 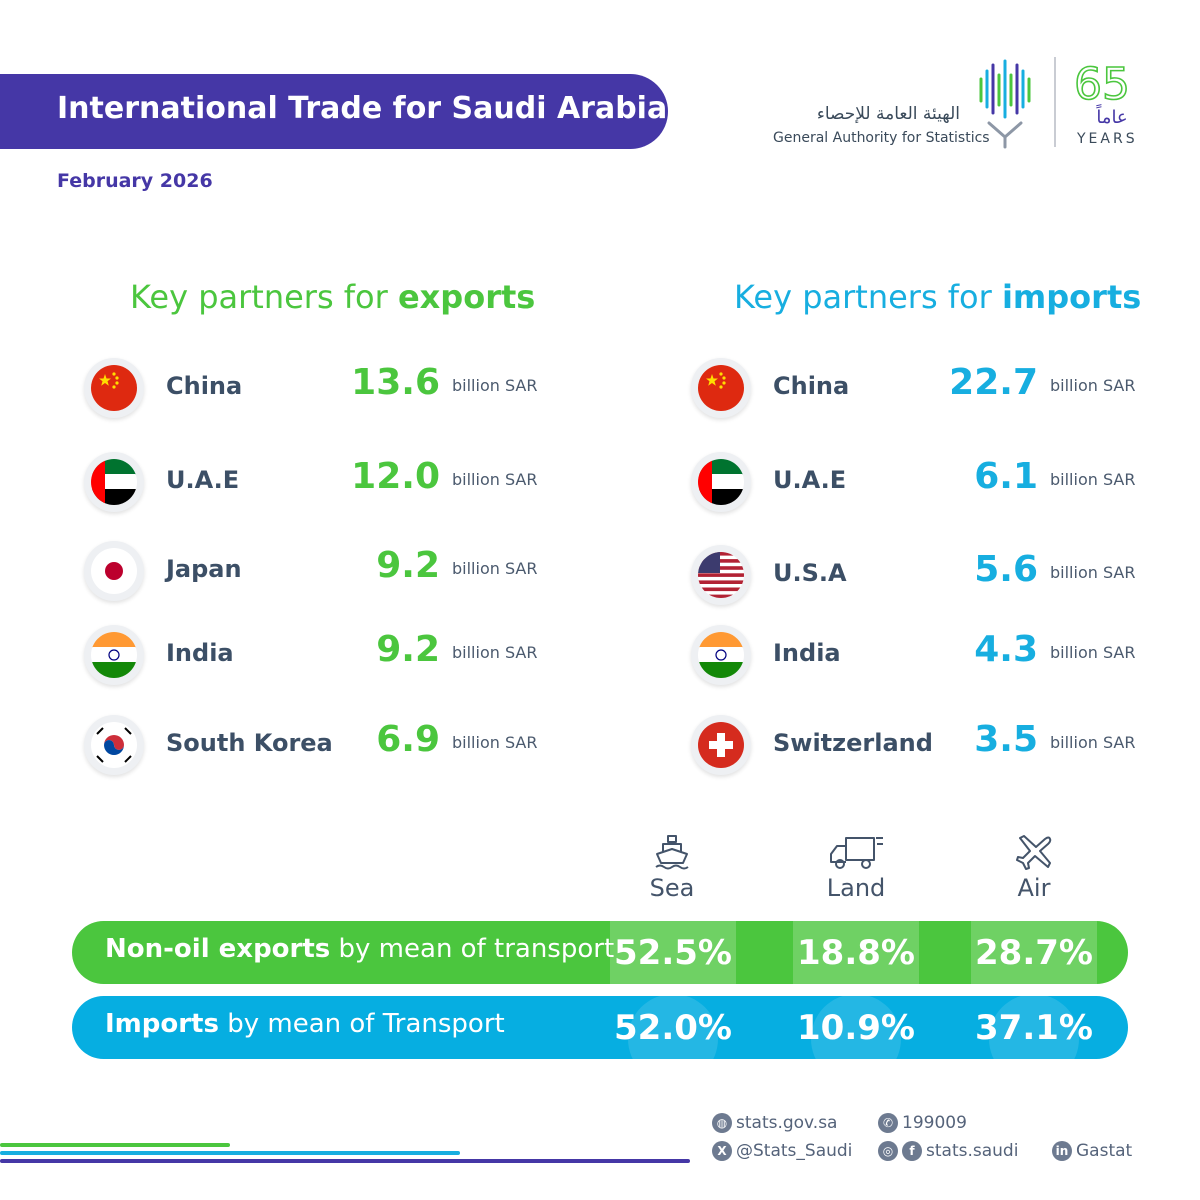 I want to click on svg-text: عاماً, so click(x=1111, y=115).